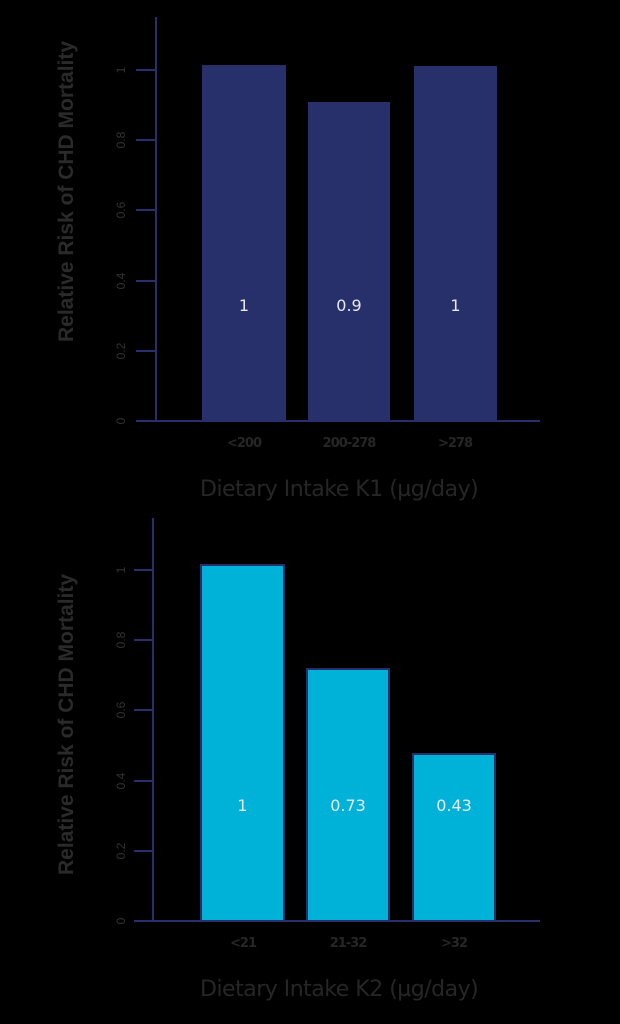 This screenshot has height=1024, width=620. I want to click on bar-value-label: 0.9, so click(349, 305).